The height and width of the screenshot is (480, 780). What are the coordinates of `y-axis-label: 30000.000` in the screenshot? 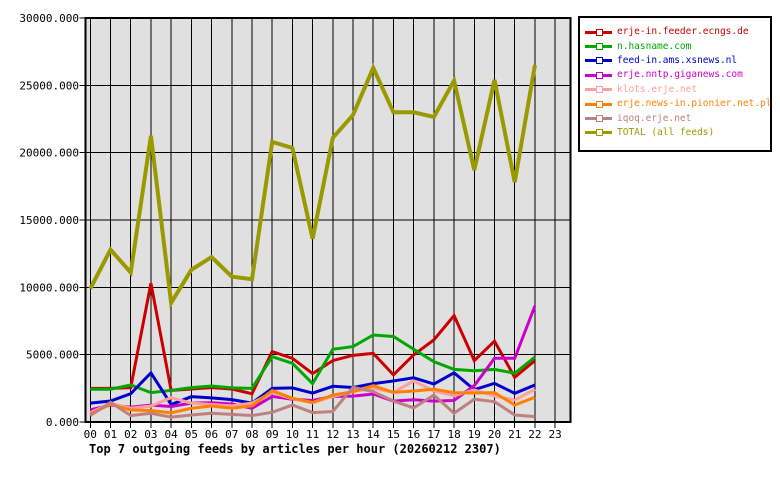 It's located at (49, 18).